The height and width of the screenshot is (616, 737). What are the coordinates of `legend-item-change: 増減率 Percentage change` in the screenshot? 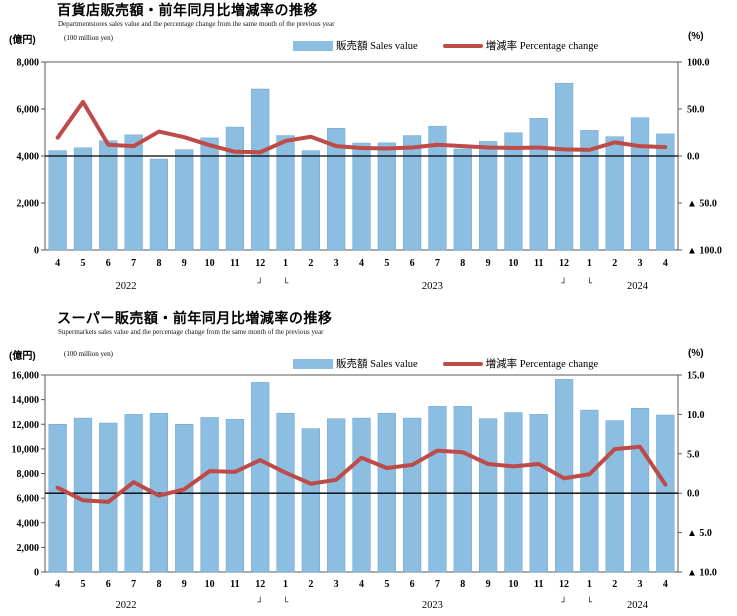 It's located at (520, 363).